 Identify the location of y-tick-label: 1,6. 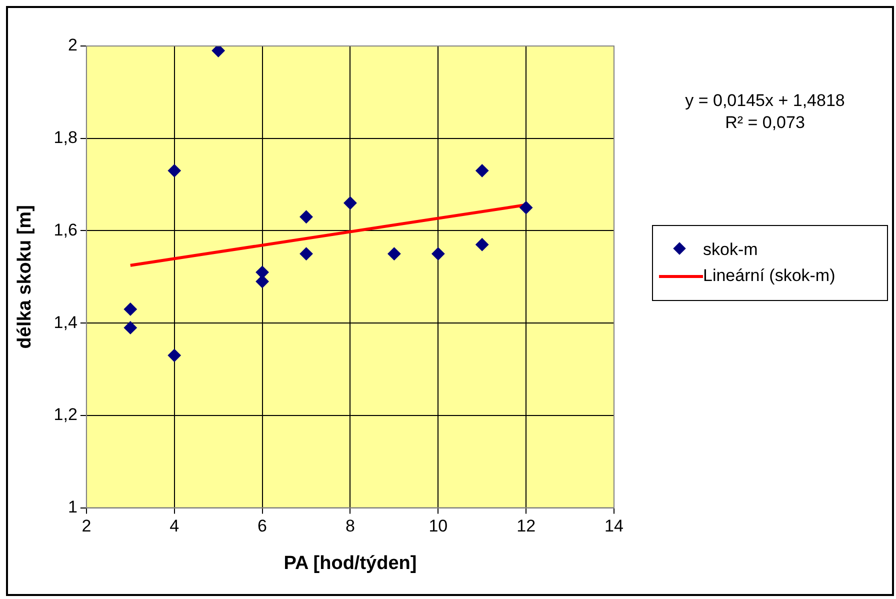
(66, 230).